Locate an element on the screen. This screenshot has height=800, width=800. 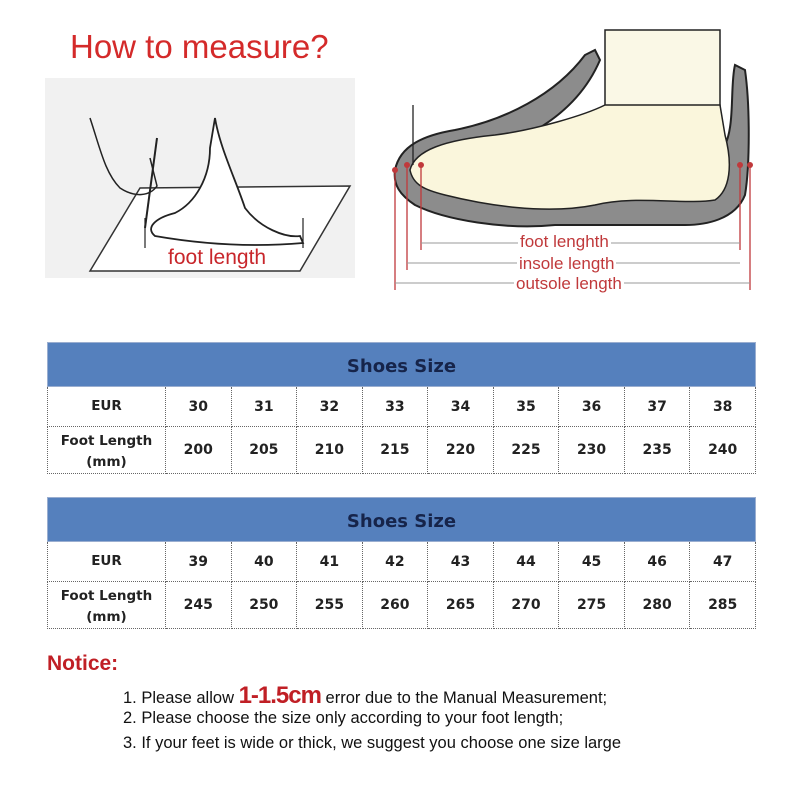
table-cell: 250 is located at coordinates (264, 605).